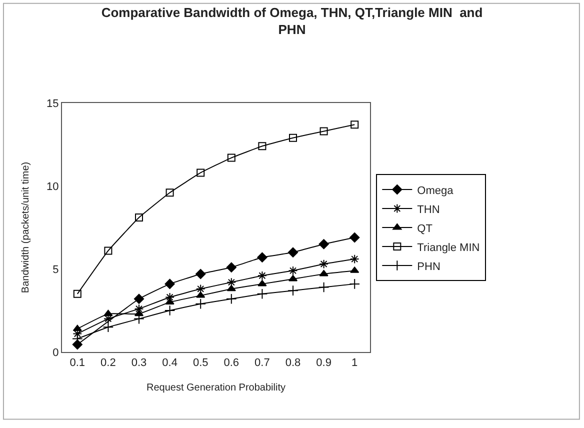 This screenshot has width=584, height=428. What do you see at coordinates (108, 363) in the screenshot?
I see `x-tick-label: 0.2` at bounding box center [108, 363].